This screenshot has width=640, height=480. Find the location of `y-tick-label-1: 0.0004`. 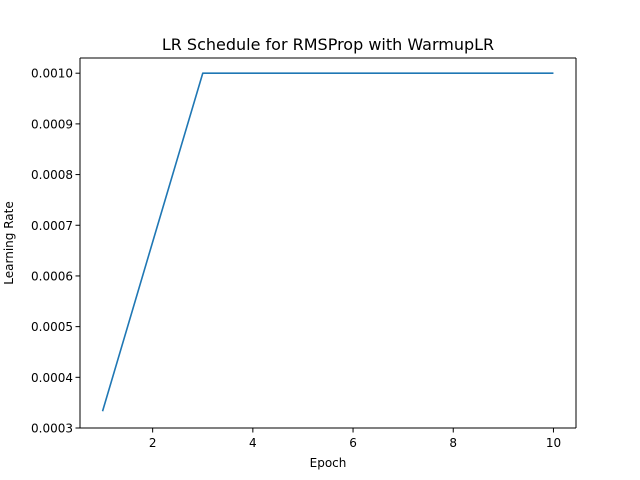

y-tick-label-1: 0.0004 is located at coordinates (52, 378).